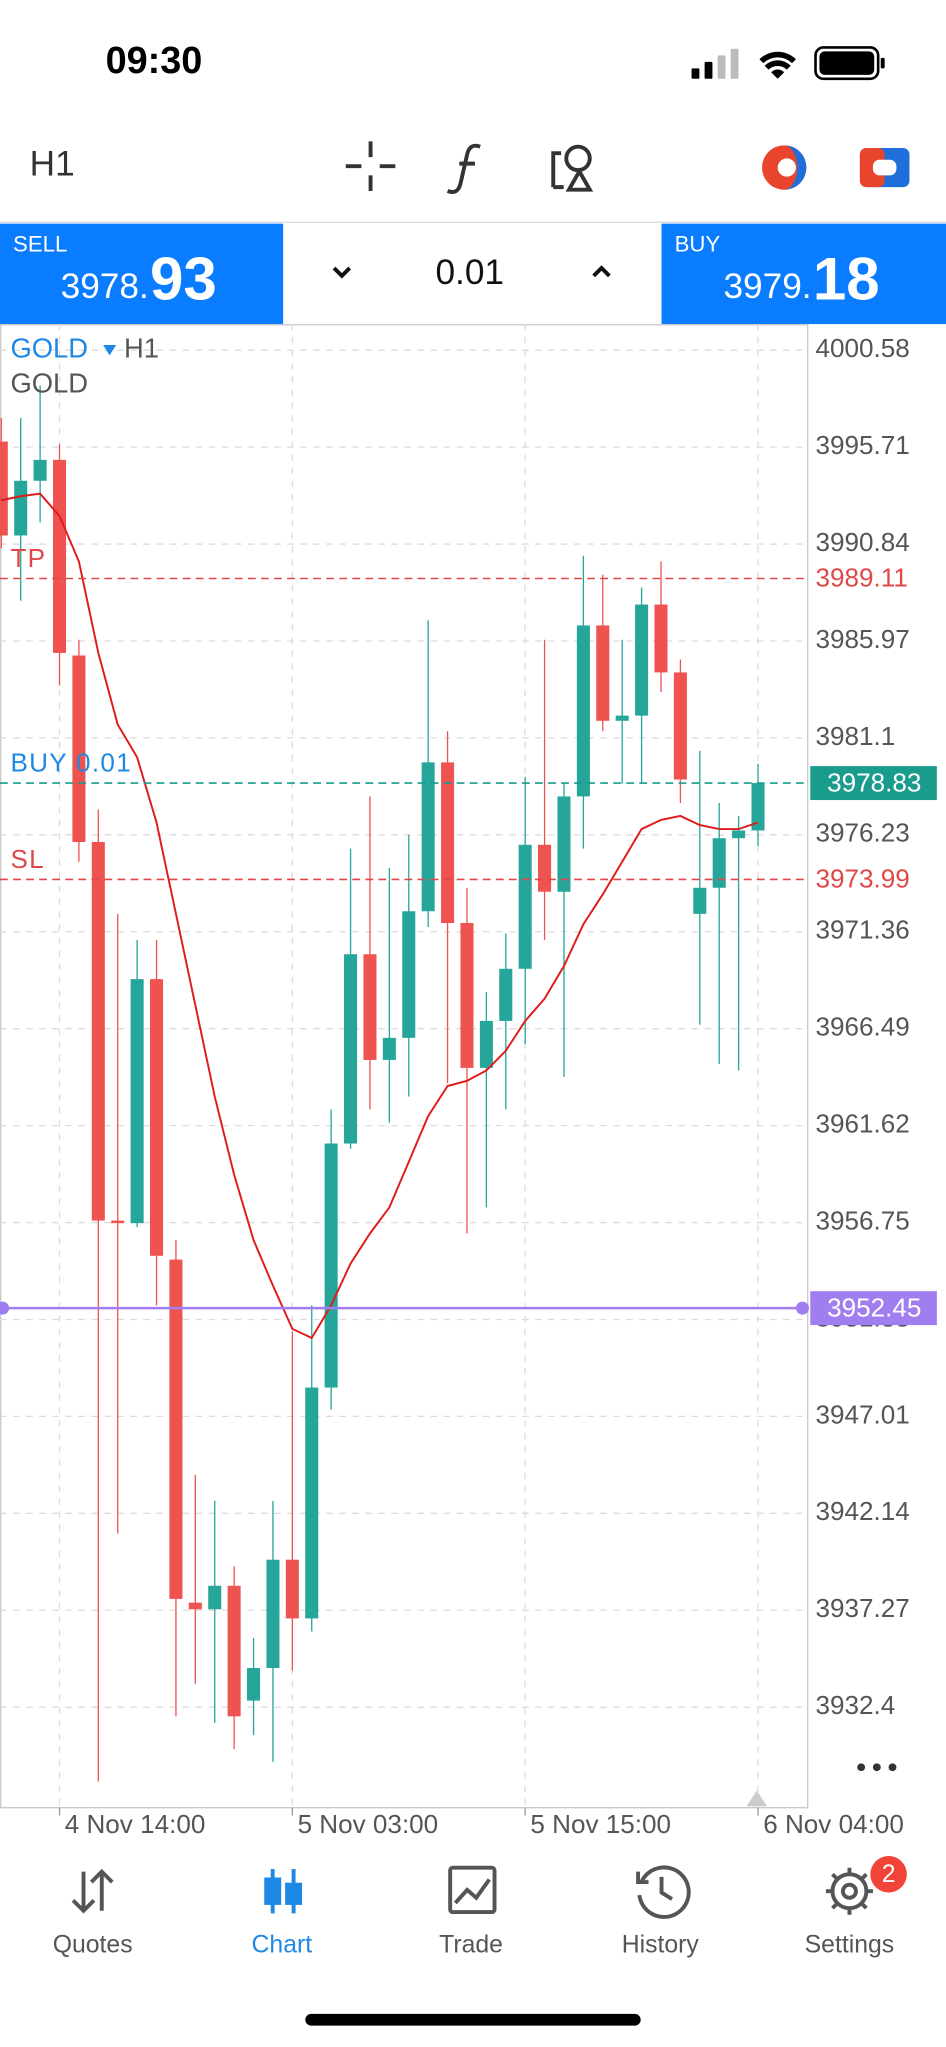 This screenshot has width=946, height=2047. I want to click on price-line-value: 3978.83, so click(874, 782).